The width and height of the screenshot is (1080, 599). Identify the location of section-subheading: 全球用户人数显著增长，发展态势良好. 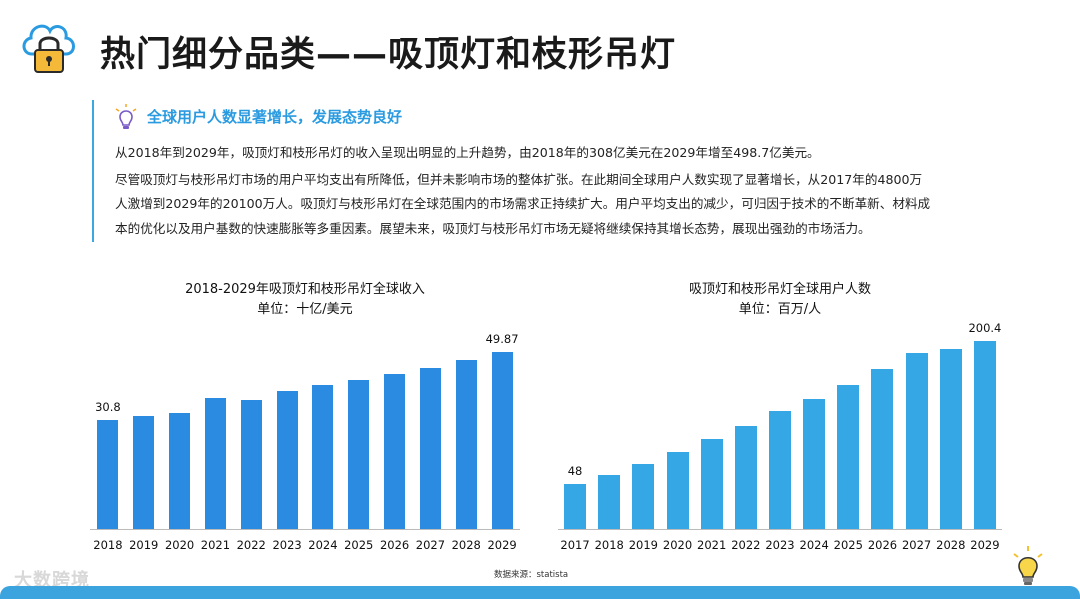
(275, 117).